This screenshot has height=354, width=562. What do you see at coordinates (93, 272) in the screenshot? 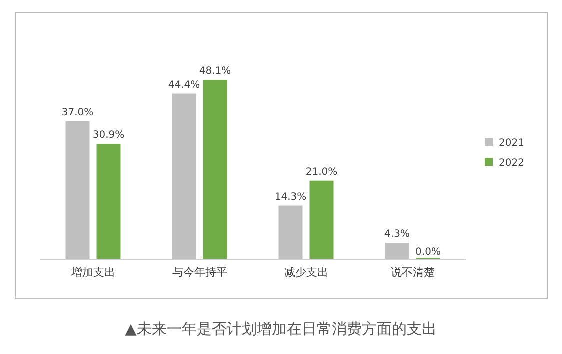
I see `x-tick-label: 增加支出` at bounding box center [93, 272].